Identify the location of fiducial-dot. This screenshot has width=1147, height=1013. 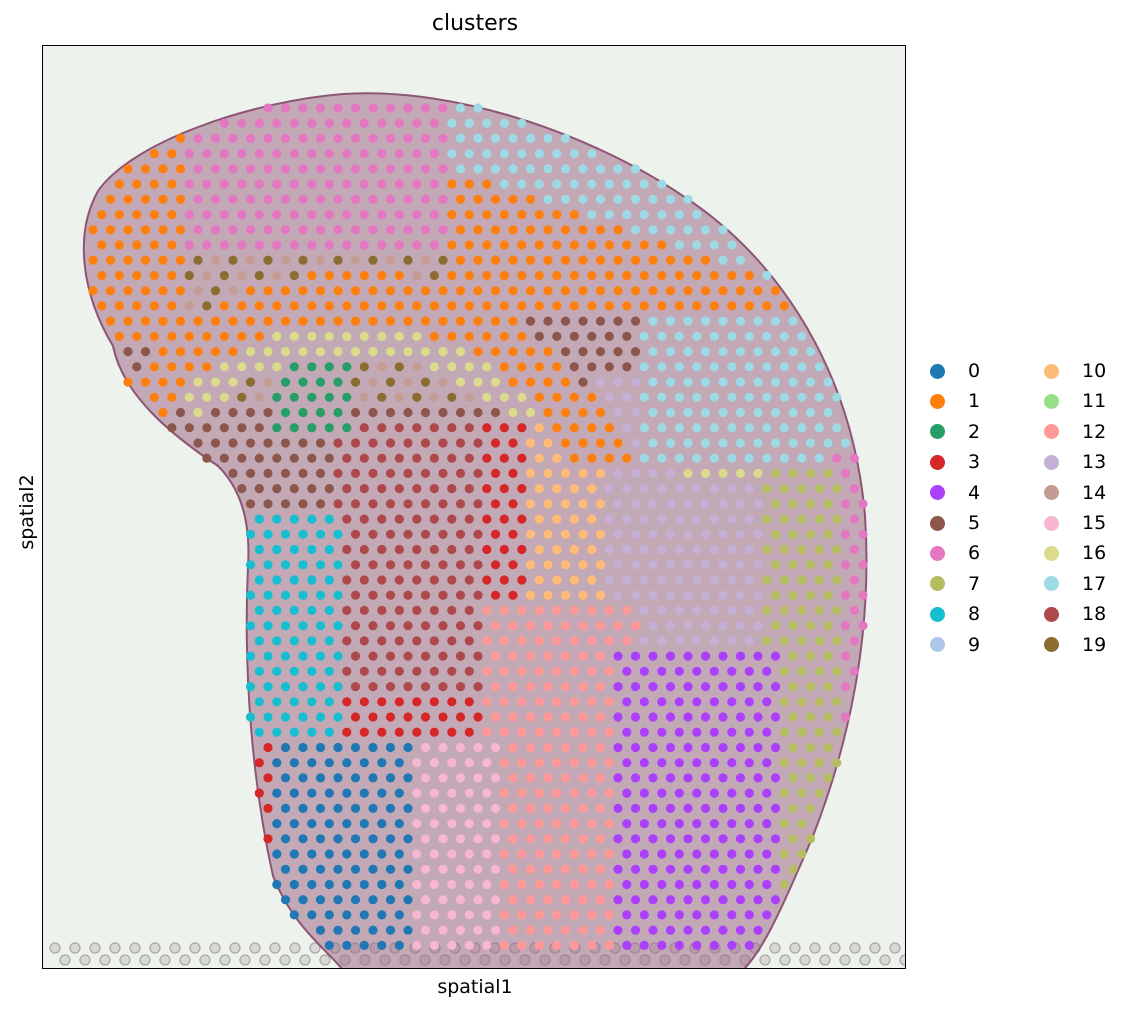
(885, 960).